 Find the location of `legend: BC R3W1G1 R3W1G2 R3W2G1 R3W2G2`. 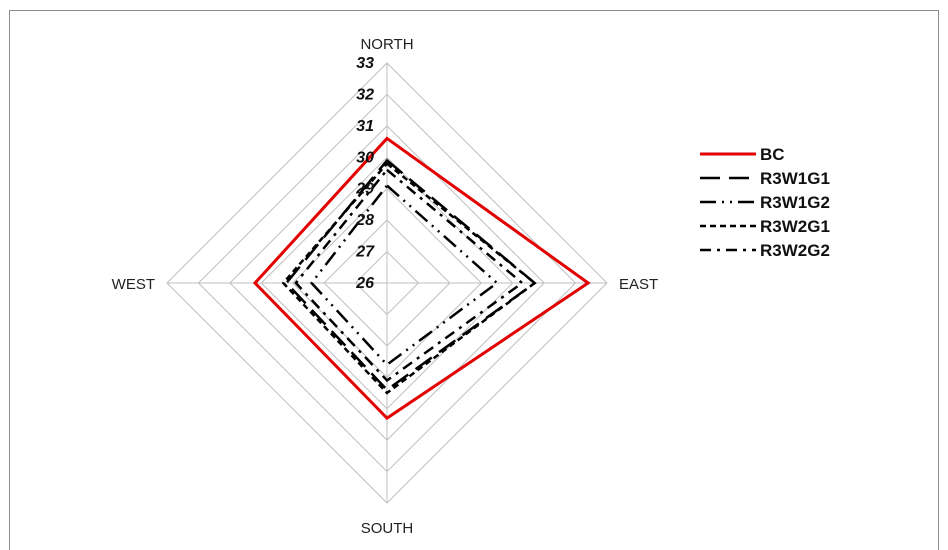

legend: BC R3W1G1 R3W1G2 R3W2G1 R3W2G2 is located at coordinates (765, 202).